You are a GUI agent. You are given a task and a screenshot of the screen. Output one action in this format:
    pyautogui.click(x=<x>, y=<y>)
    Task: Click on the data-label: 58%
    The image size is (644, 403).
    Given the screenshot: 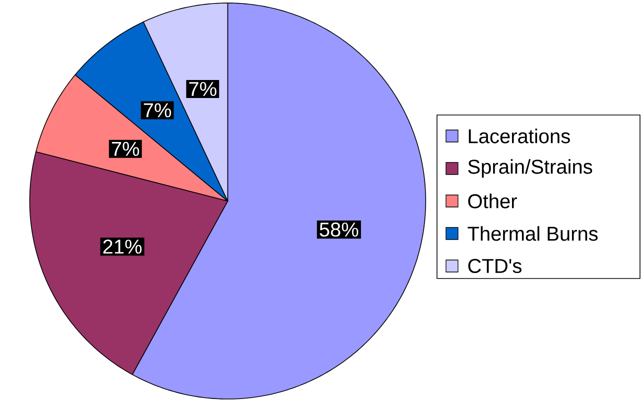 What is the action you would take?
    pyautogui.click(x=339, y=229)
    